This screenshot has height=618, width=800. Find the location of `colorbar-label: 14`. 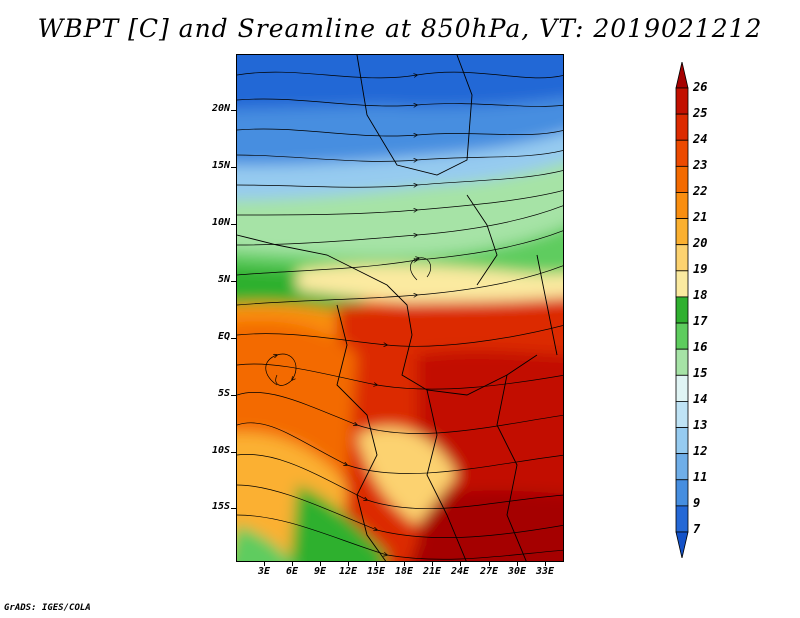

colorbar-label: 14 is located at coordinates (700, 399).